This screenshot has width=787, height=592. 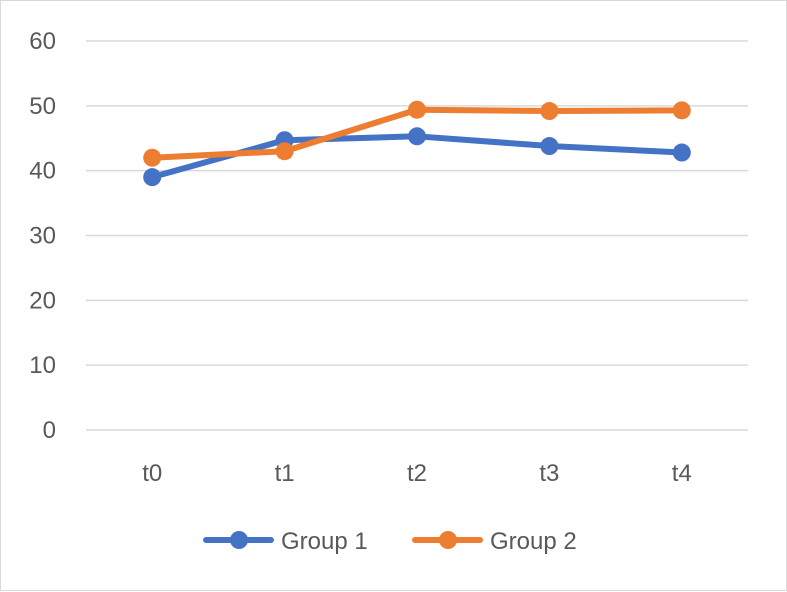 What do you see at coordinates (42, 41) in the screenshot?
I see `y-tick-label: 60` at bounding box center [42, 41].